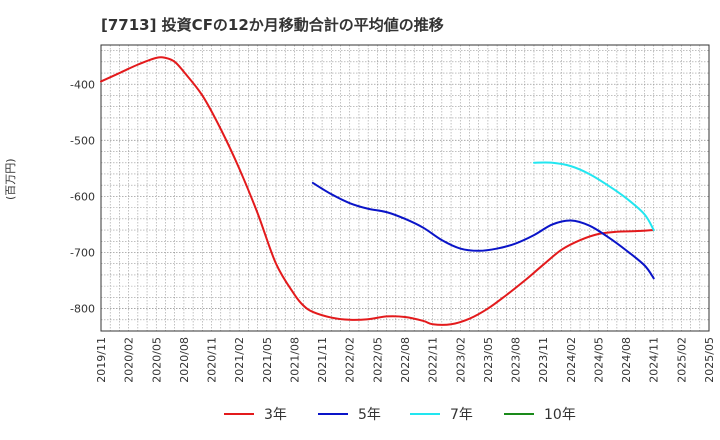 Image resolution: width=720 pixels, height=440 pixels. Describe the element at coordinates (571, 360) in the screenshot. I see `x-tick-label: 2024/02` at that location.